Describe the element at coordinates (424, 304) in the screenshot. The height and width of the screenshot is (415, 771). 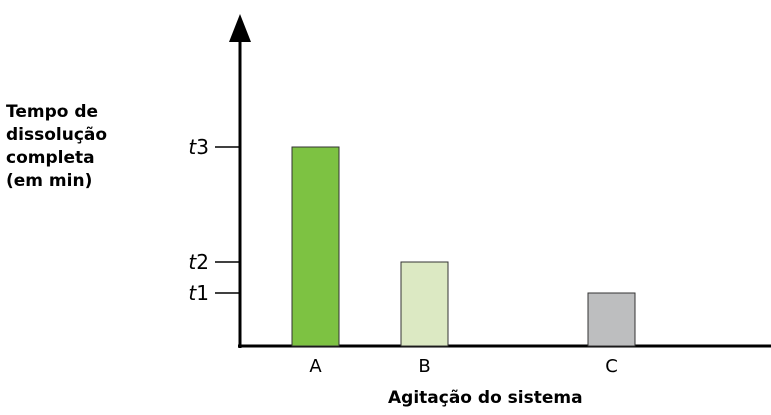
I see `bar-B` at that location.